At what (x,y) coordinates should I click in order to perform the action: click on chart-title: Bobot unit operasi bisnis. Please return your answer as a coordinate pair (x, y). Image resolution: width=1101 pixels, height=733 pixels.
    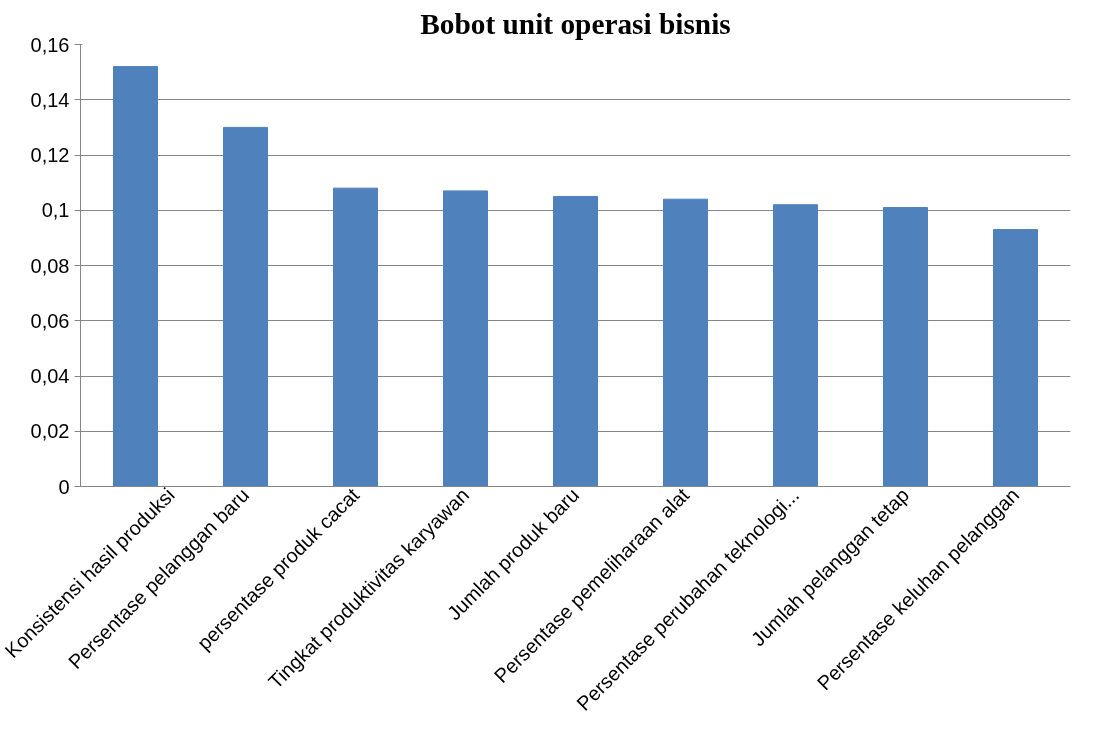
    Looking at the image, I should click on (575, 23).